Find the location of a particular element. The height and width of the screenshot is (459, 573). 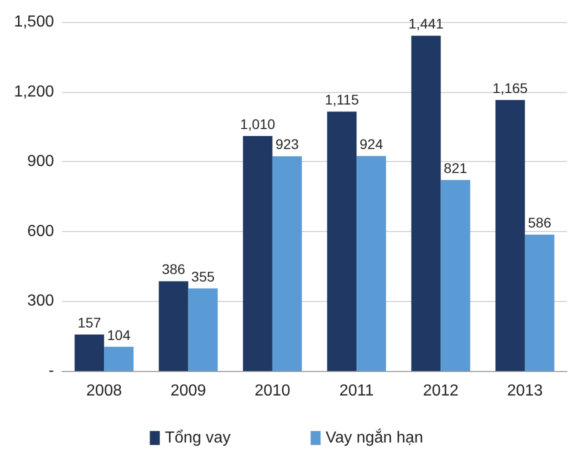

x-tick-label: 2010 is located at coordinates (272, 391).